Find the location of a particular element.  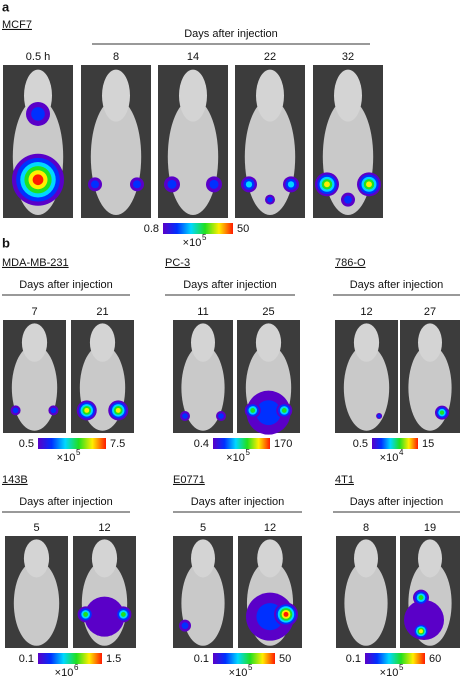

scale-min: 0.8 is located at coordinates (151, 229).